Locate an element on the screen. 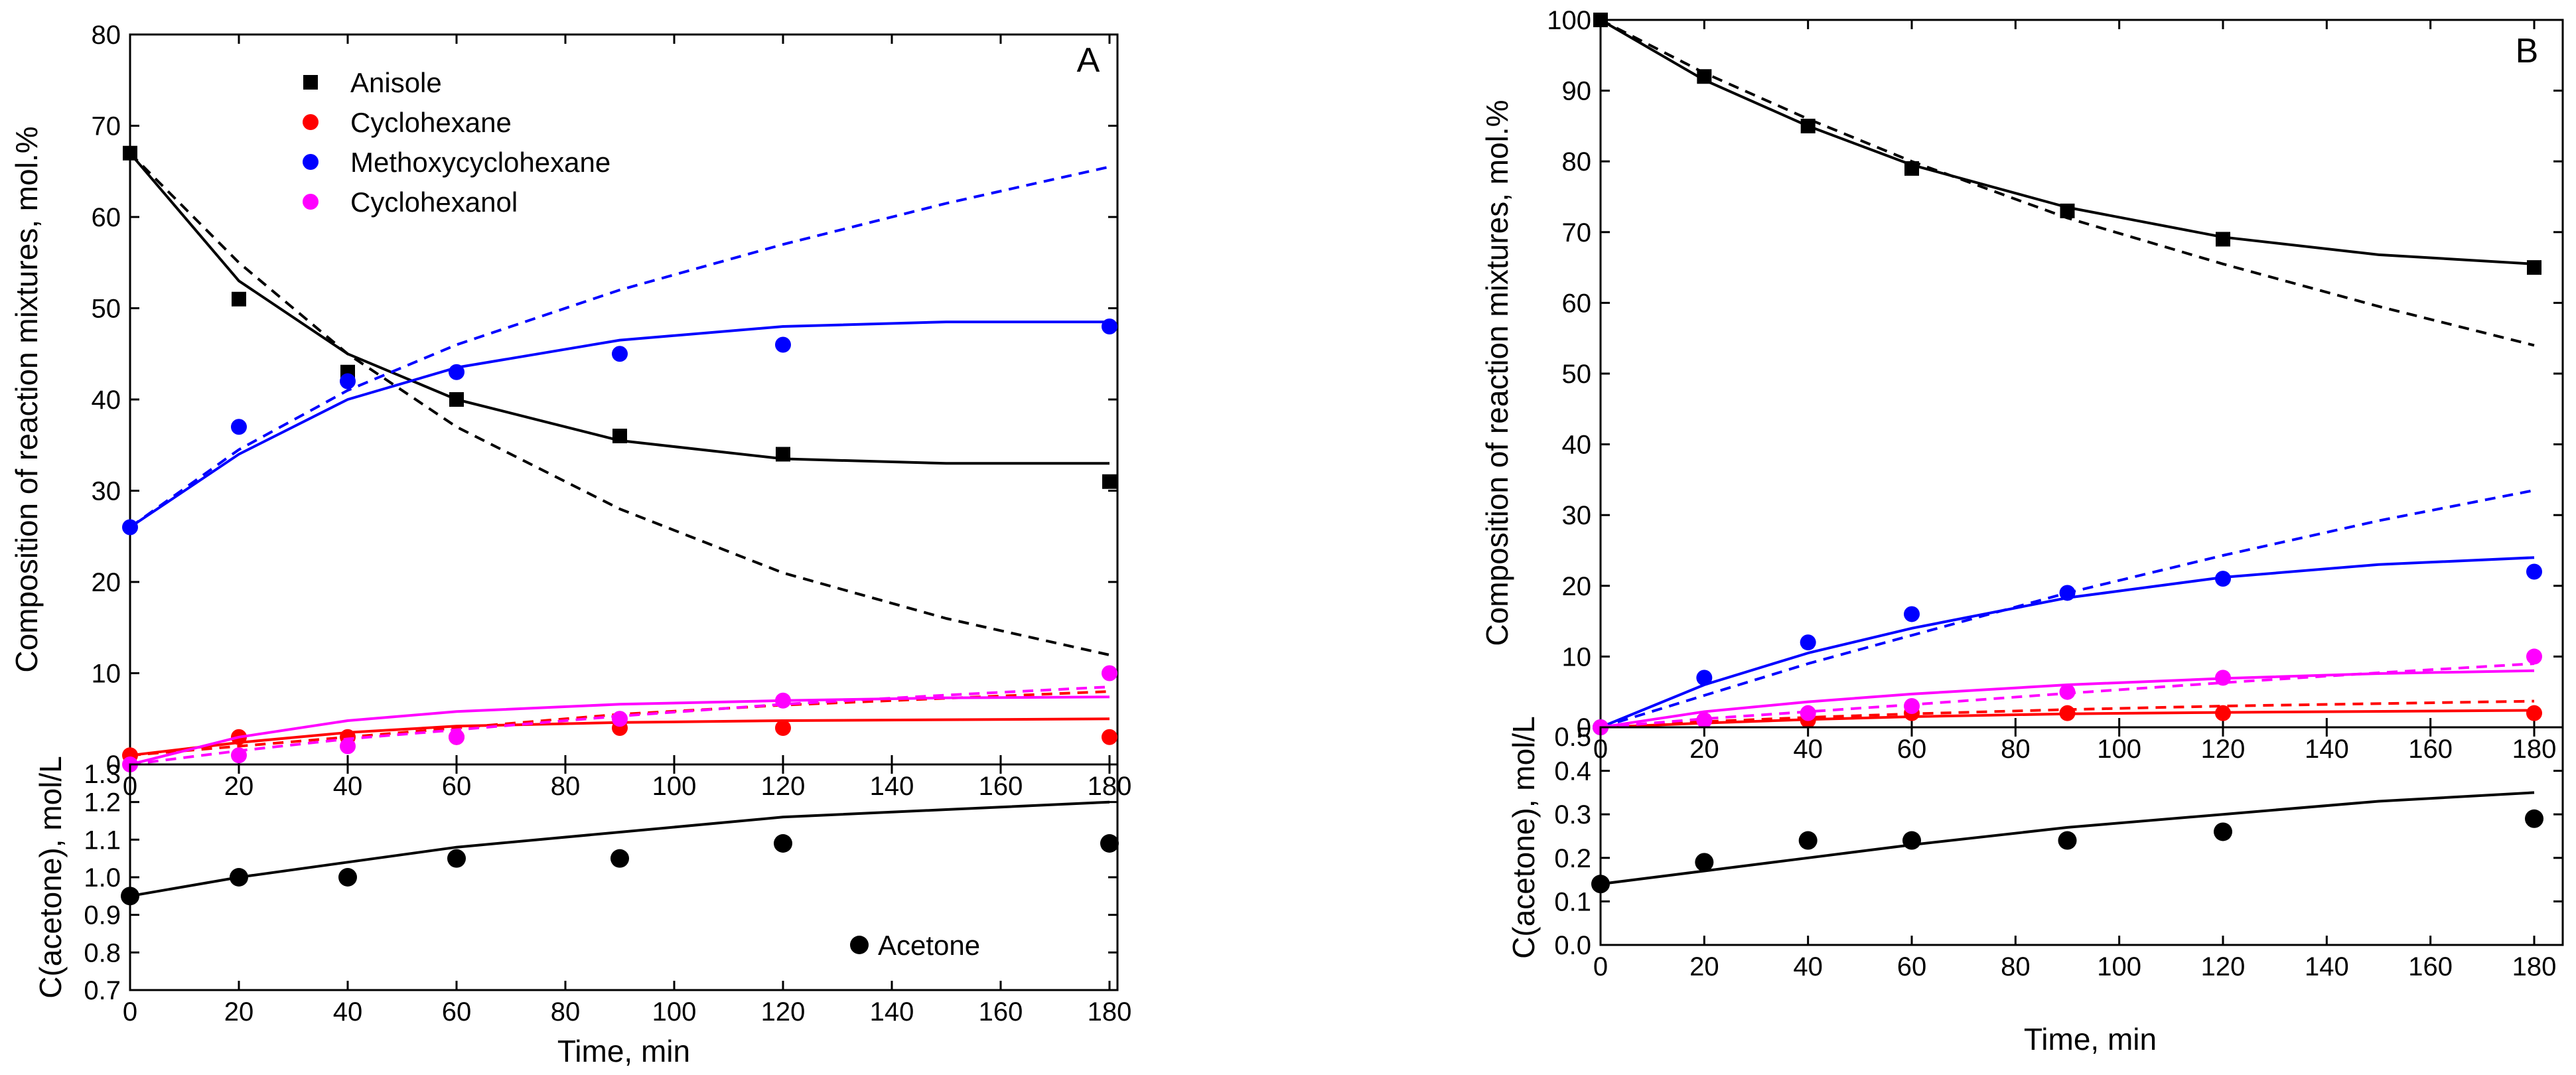  x-tick-label: 60 is located at coordinates (1912, 749).